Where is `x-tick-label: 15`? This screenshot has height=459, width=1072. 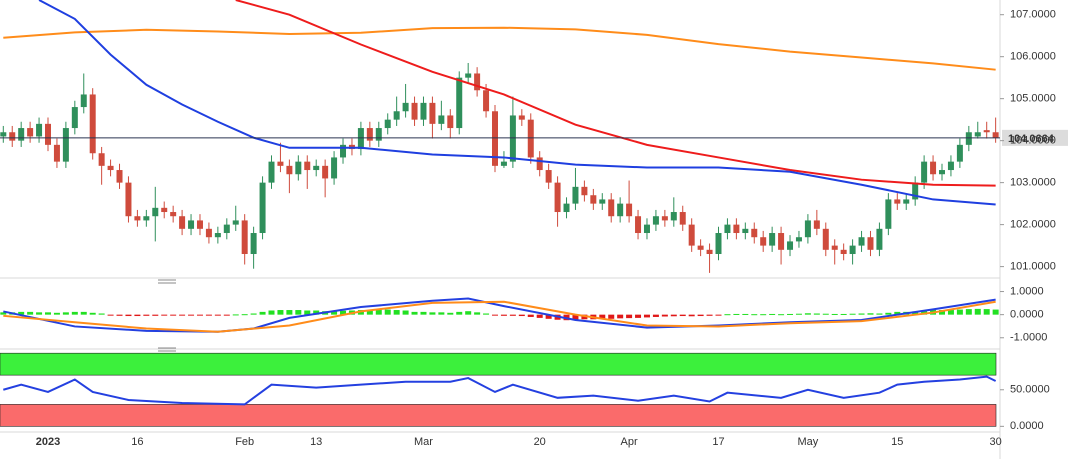 x-tick-label: 15 is located at coordinates (897, 442).